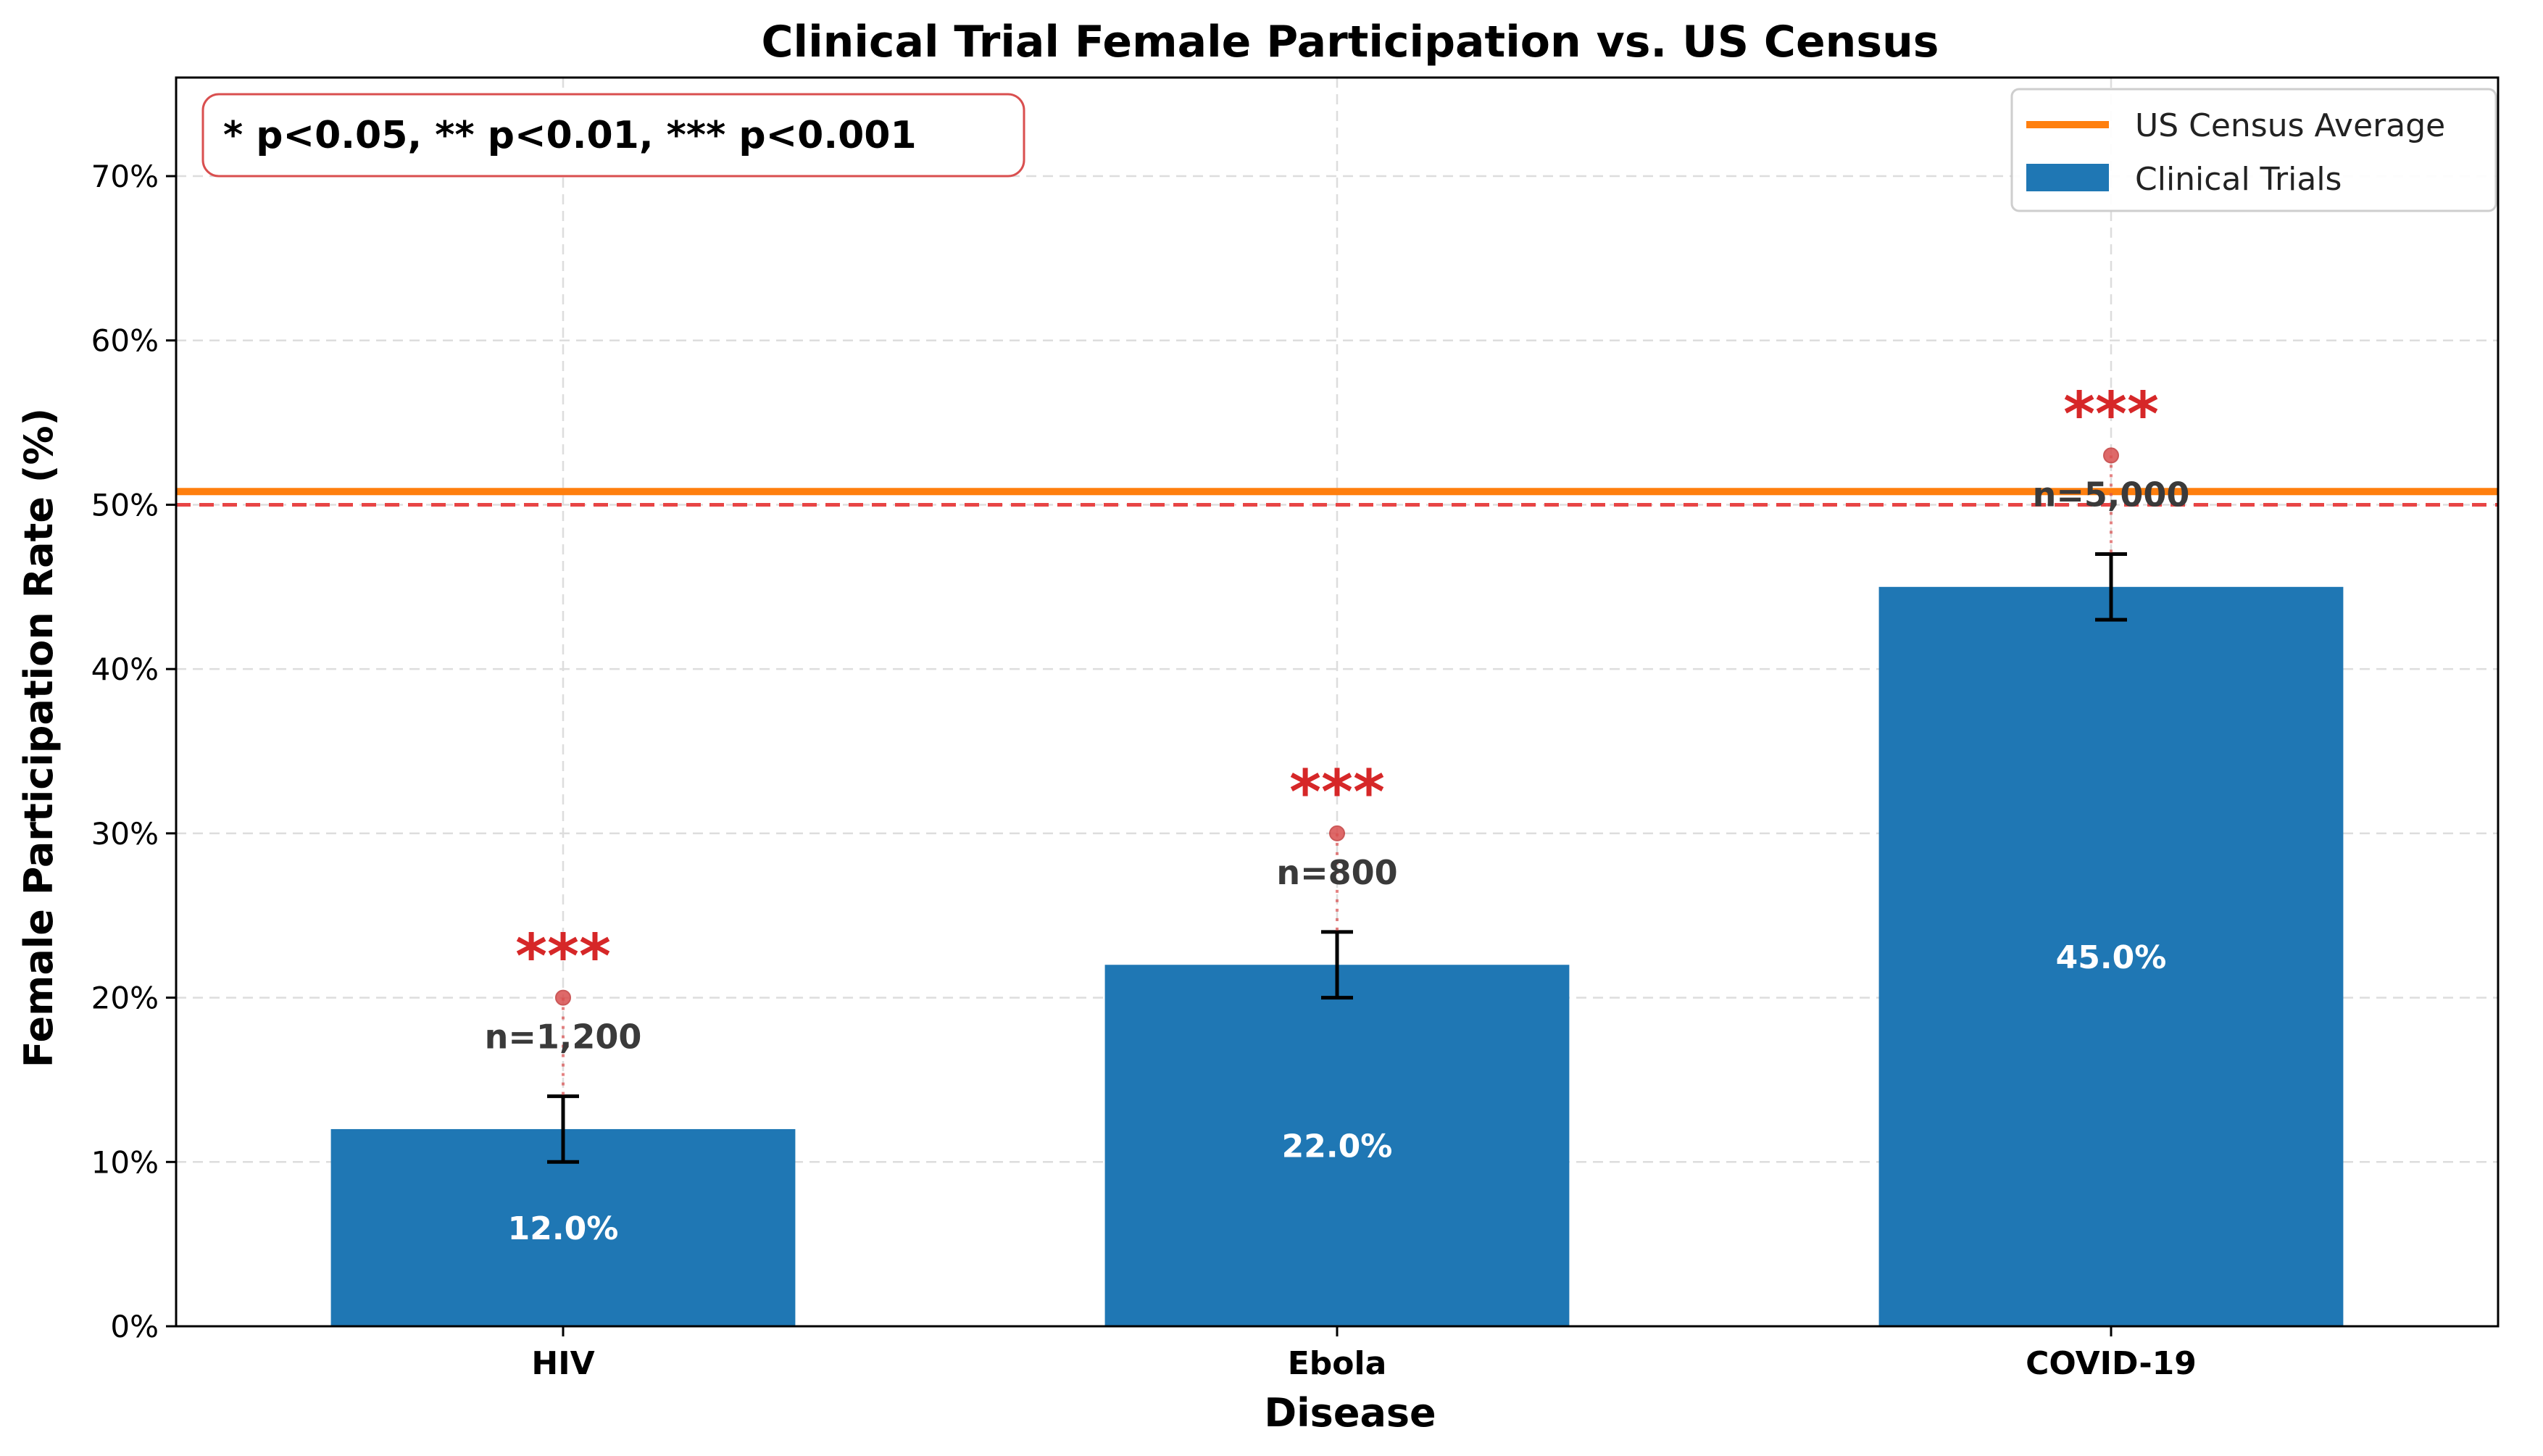 This screenshot has height=1456, width=2543. What do you see at coordinates (125, 998) in the screenshot?
I see `y-tick-label-2: 20%` at bounding box center [125, 998].